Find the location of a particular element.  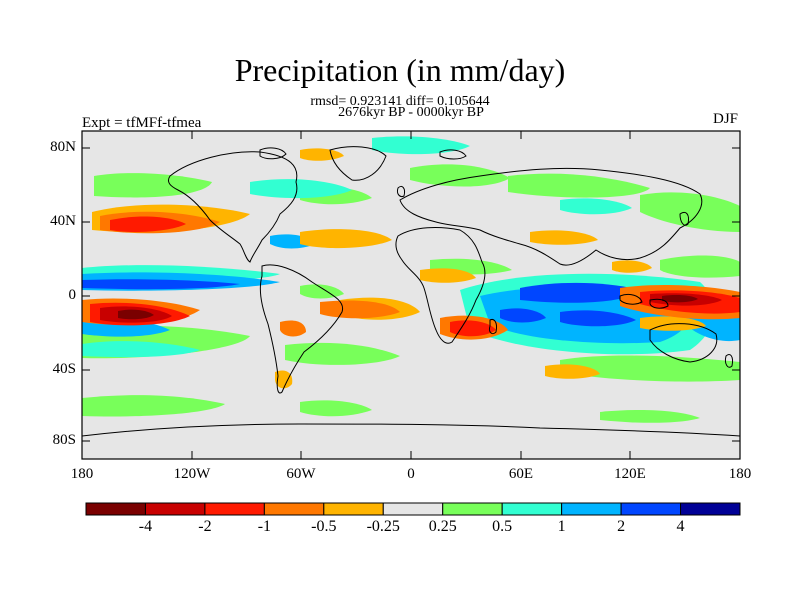

experiment-label: Expt = tfMFf-tfmea is located at coordinates (142, 123).